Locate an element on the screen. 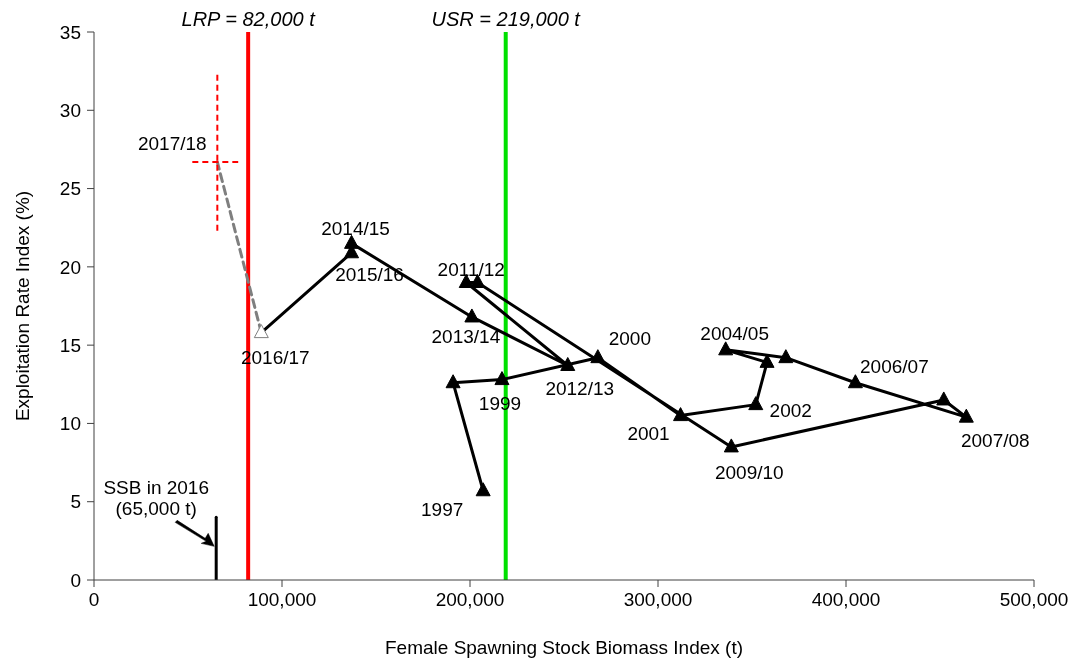 The height and width of the screenshot is (667, 1086). y-tick-label: 15 is located at coordinates (70, 345).